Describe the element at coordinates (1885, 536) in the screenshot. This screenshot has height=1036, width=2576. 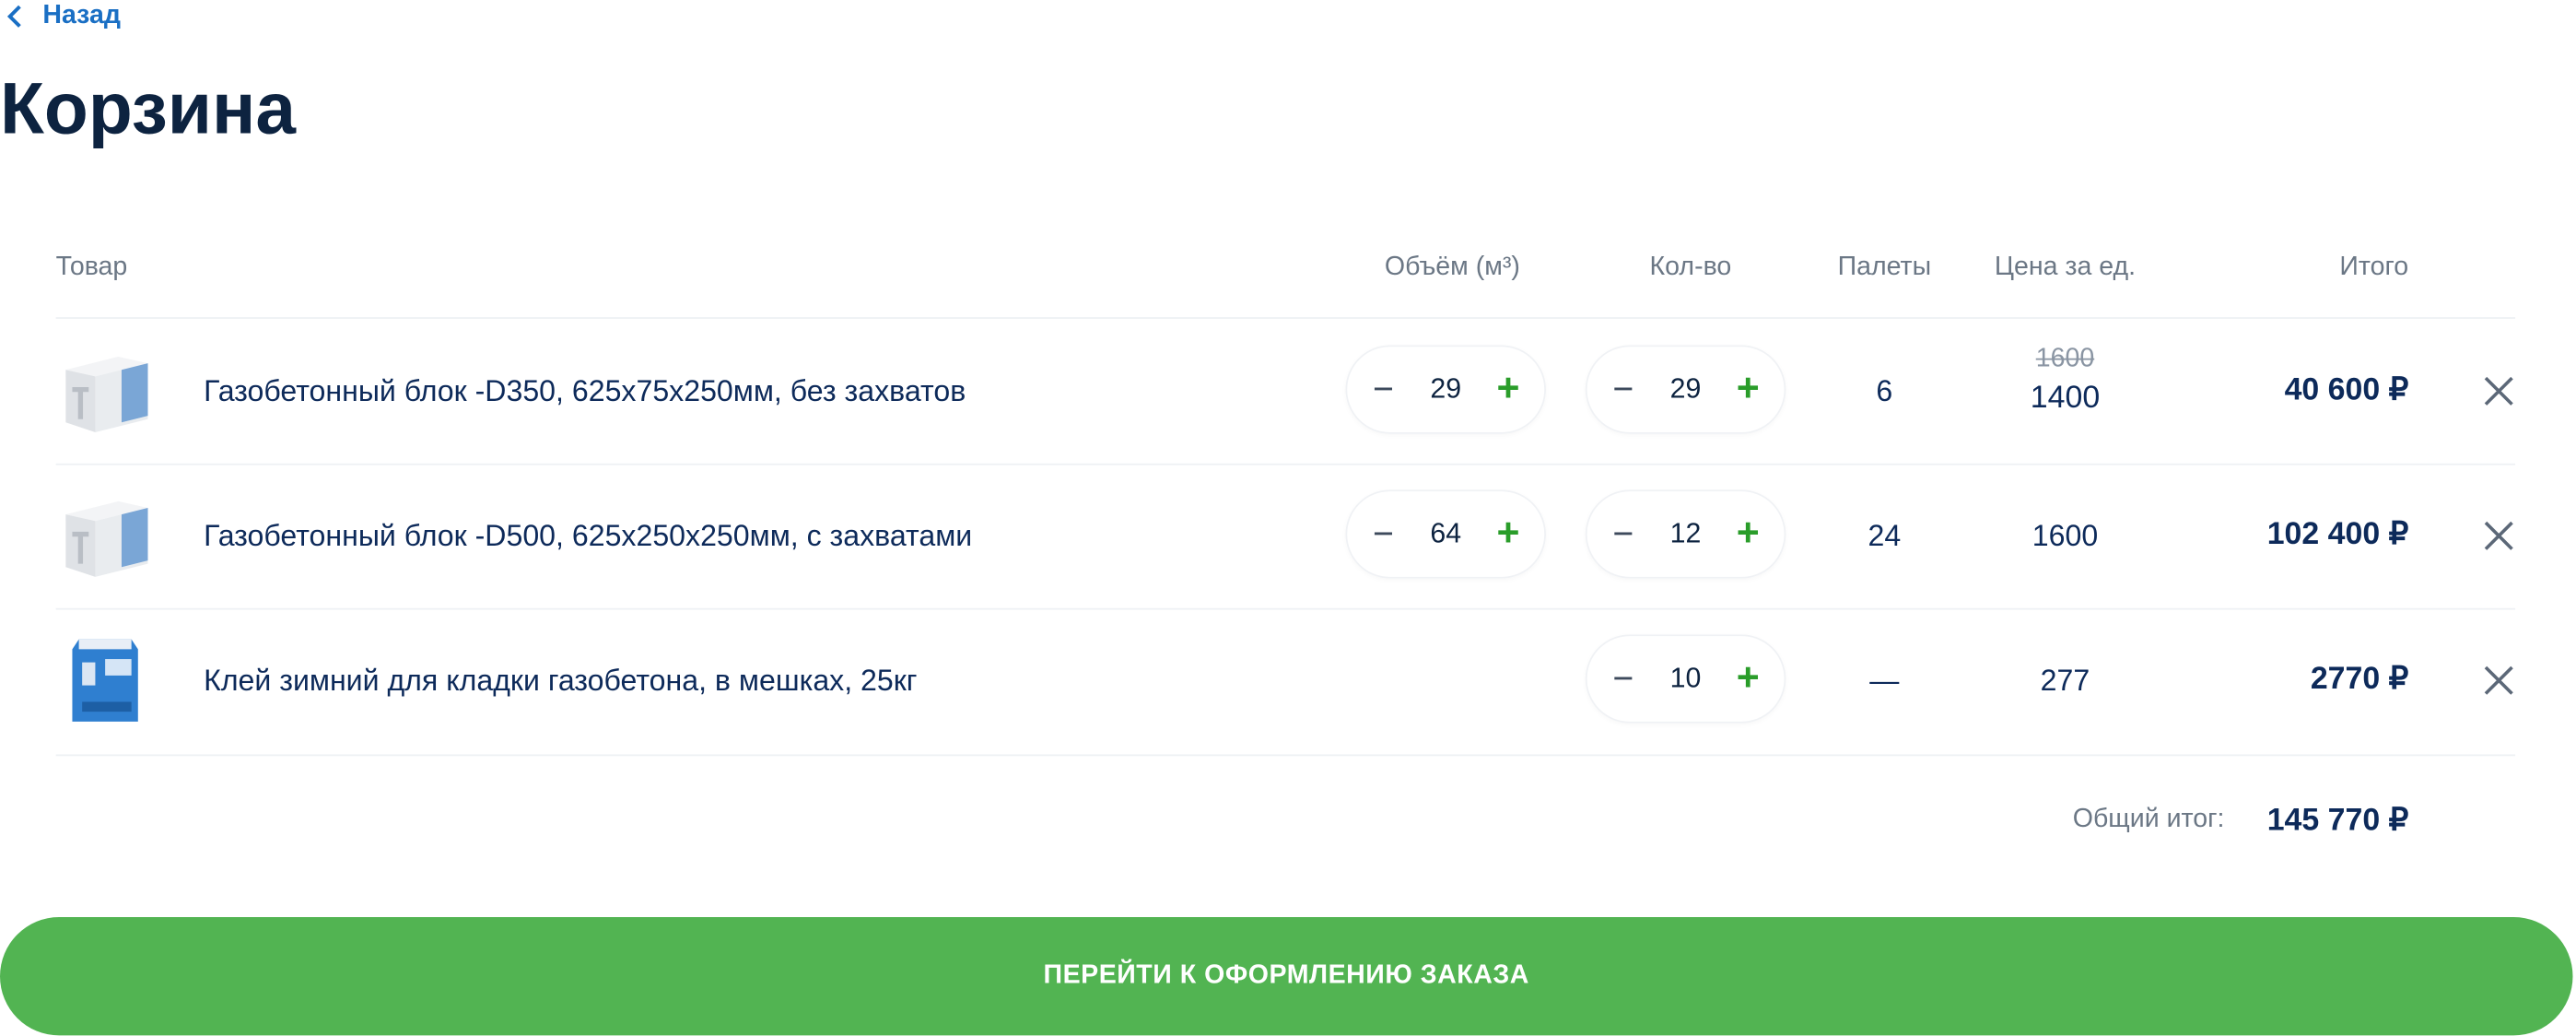
I see `pallets-value: 24` at that location.